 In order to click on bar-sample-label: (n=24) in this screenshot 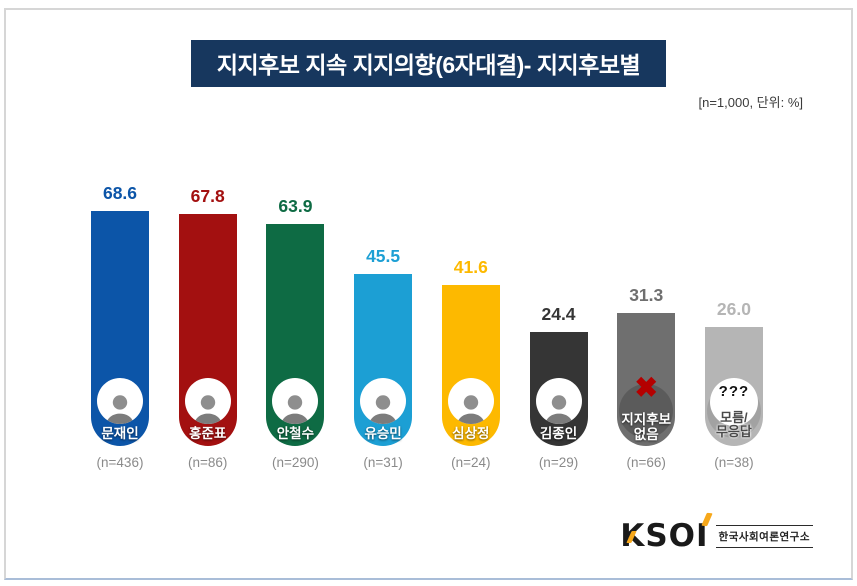, I will do `click(471, 462)`.